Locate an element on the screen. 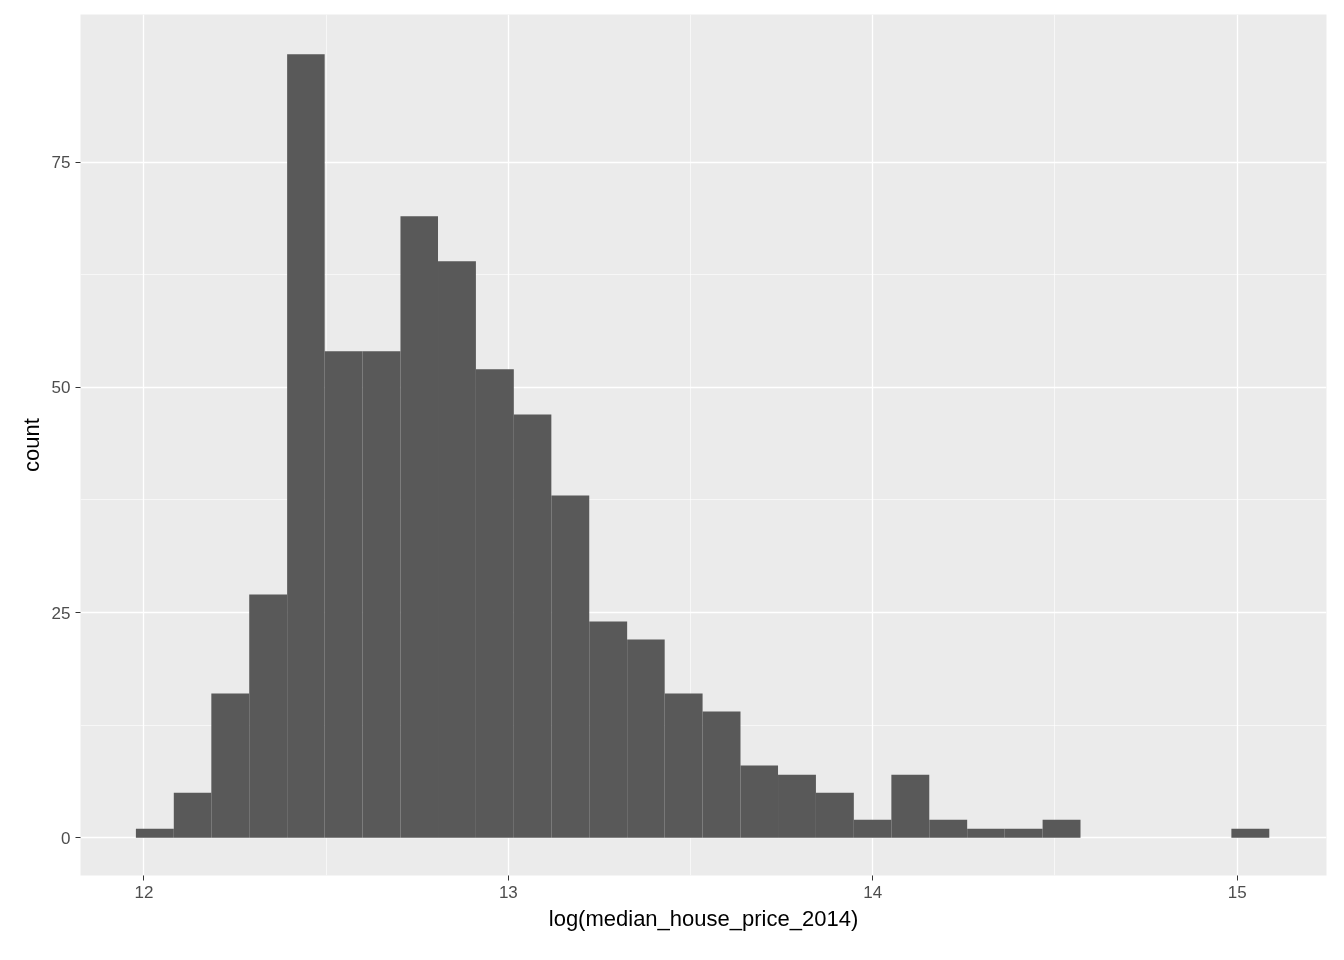 The height and width of the screenshot is (960, 1344). x-axis-title: log(median_house_price_2014) is located at coordinates (703, 918).